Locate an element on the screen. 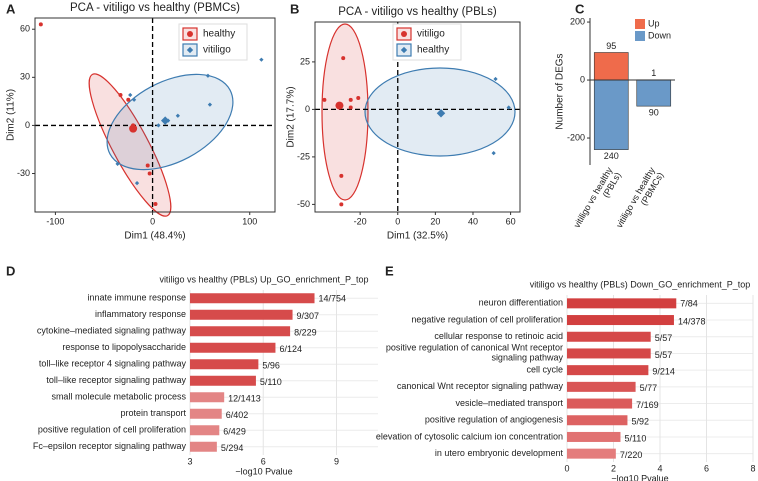 Image resolution: width=758 pixels, height=481 pixels. annotation: 5/294 is located at coordinates (232, 448).